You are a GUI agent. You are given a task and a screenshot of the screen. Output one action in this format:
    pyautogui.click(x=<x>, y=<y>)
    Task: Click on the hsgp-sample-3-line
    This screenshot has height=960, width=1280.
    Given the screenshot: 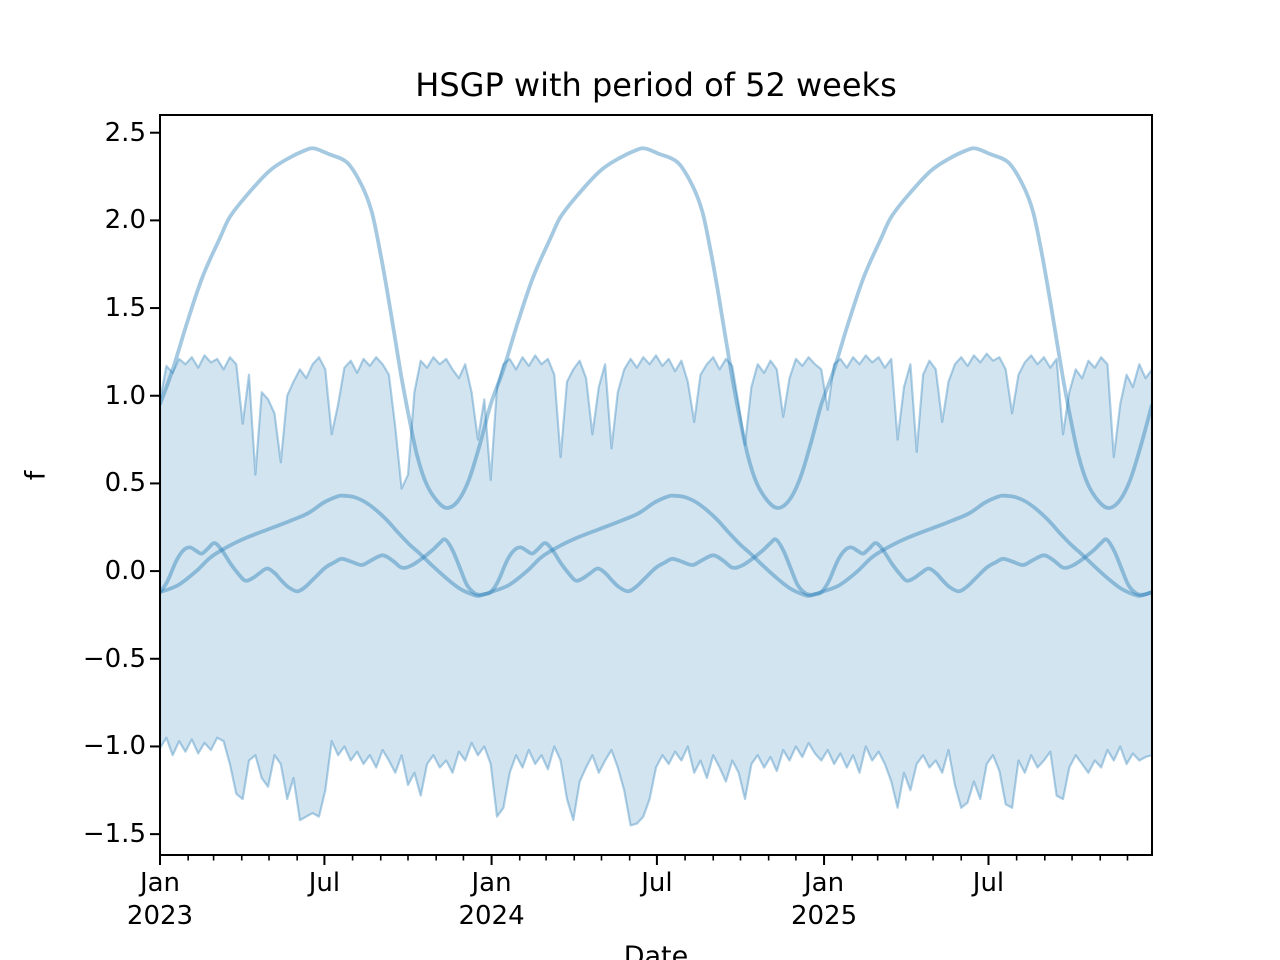 What is the action you would take?
    pyautogui.click(x=656, y=567)
    